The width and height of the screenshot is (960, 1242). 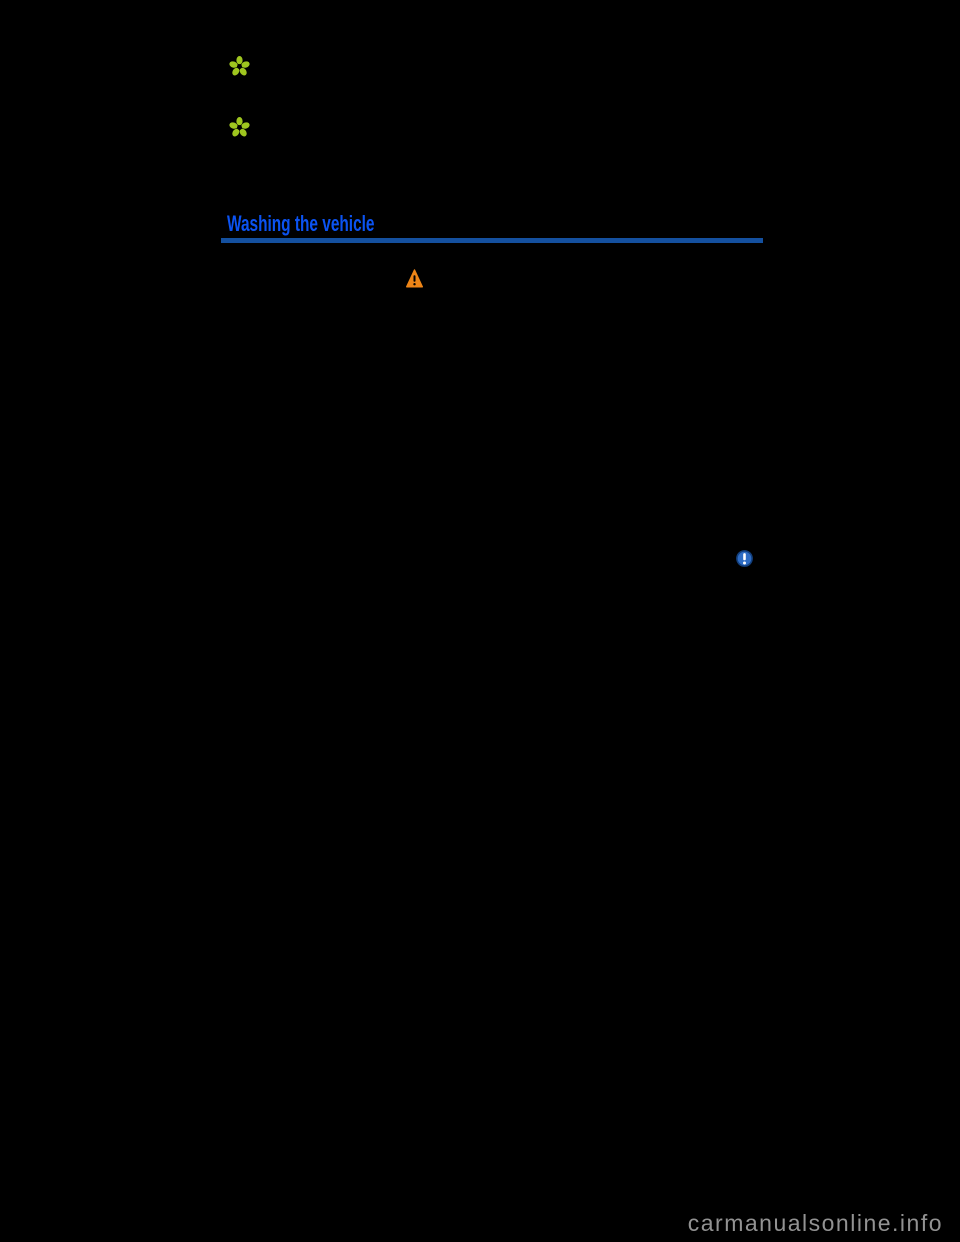 What do you see at coordinates (414, 278) in the screenshot?
I see `warning-triangle-icon` at bounding box center [414, 278].